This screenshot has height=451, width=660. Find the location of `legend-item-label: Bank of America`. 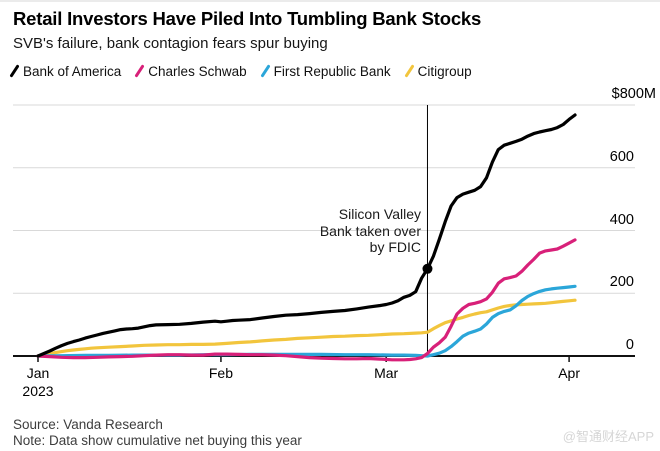

legend-item-label: Bank of America is located at coordinates (72, 71).